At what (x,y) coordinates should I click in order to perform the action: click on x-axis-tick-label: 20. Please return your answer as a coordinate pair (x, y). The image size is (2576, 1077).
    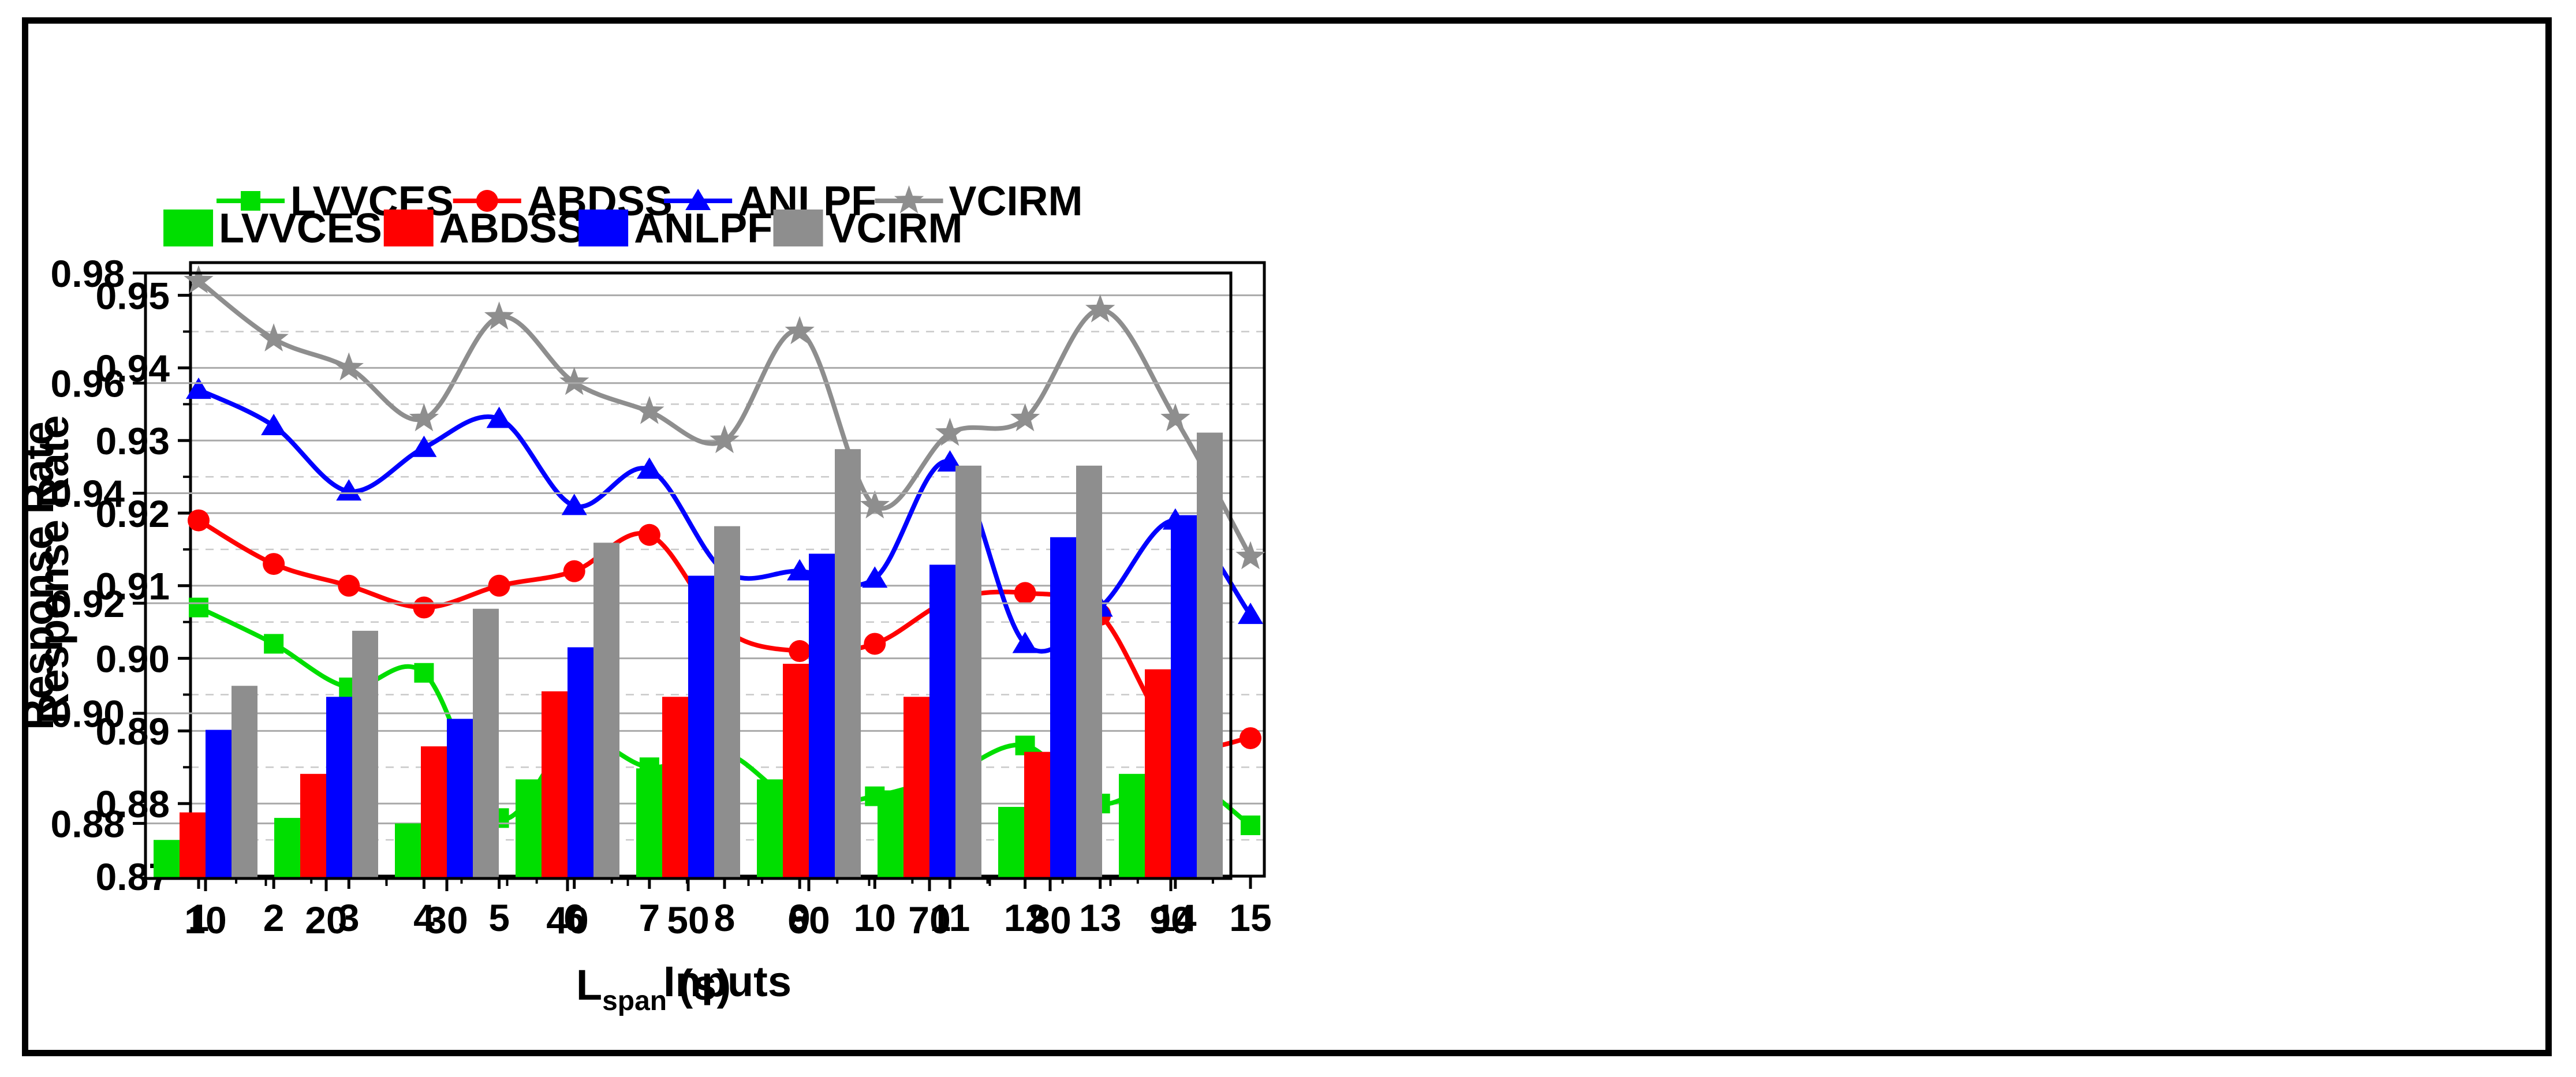
    Looking at the image, I should click on (326, 920).